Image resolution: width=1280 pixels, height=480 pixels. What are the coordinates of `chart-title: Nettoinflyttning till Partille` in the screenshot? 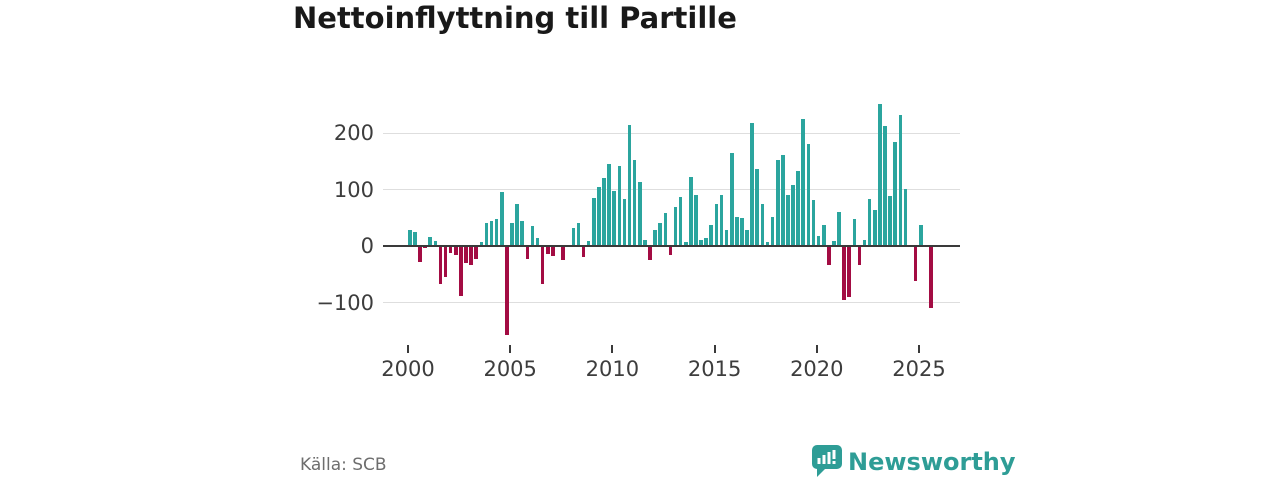 It's located at (515, 18).